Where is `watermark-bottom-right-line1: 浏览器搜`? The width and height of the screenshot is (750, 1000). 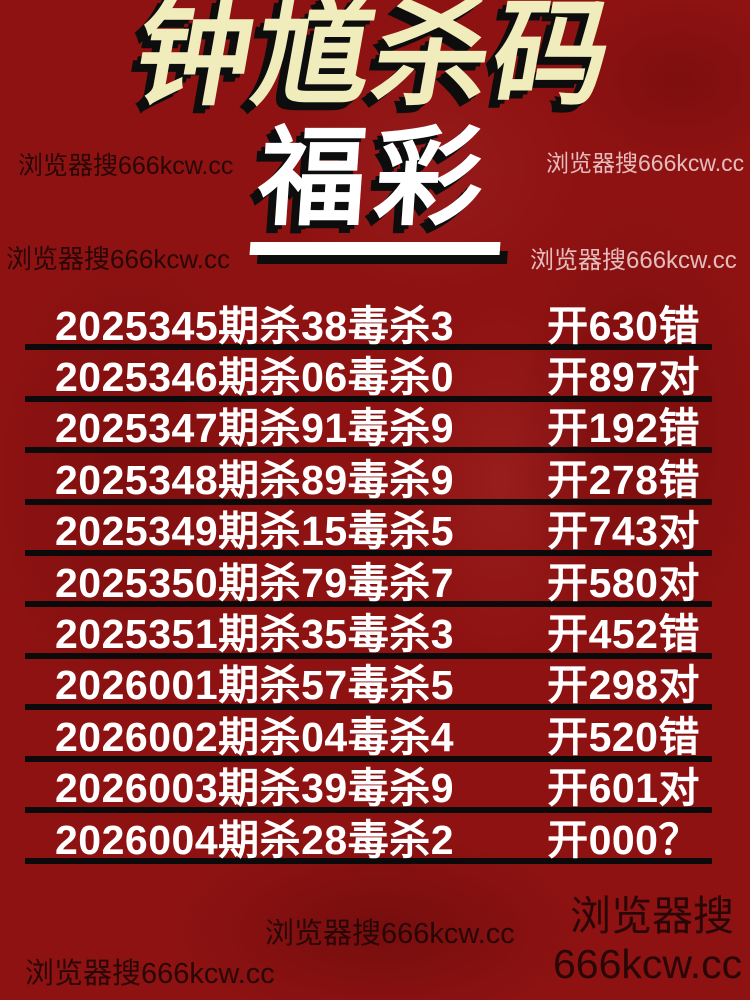 watermark-bottom-right-line1: 浏览器搜 is located at coordinates (652, 916).